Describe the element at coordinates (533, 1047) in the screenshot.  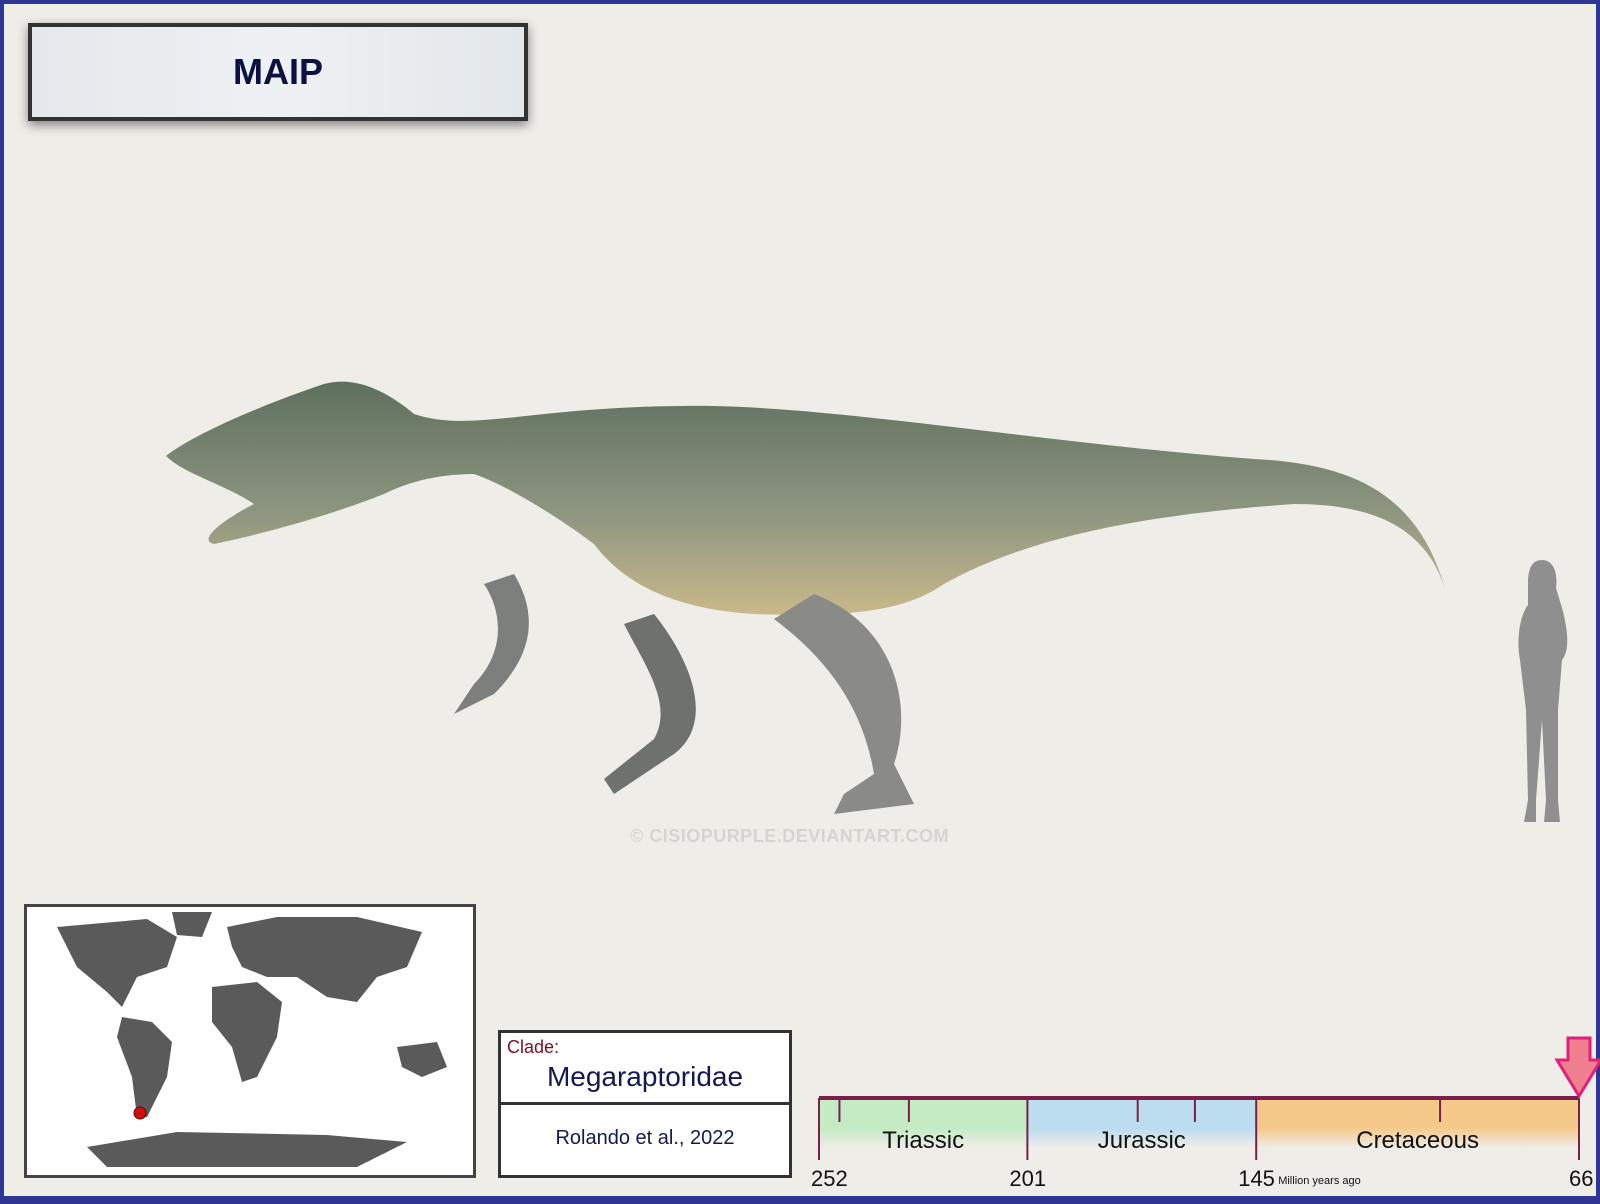
I see `clade-label: Clade:` at that location.